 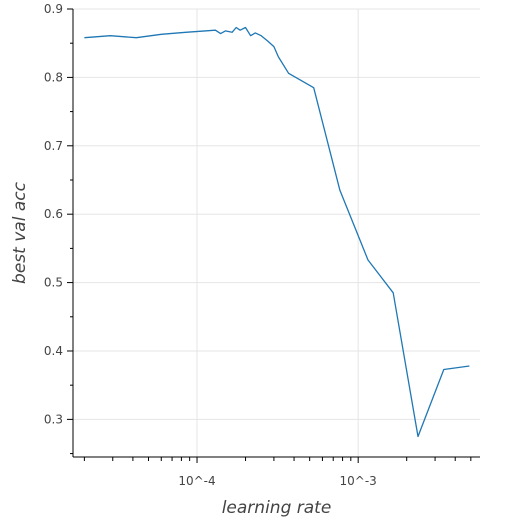 I want to click on y-tick-label: 0.5, so click(x=53, y=283).